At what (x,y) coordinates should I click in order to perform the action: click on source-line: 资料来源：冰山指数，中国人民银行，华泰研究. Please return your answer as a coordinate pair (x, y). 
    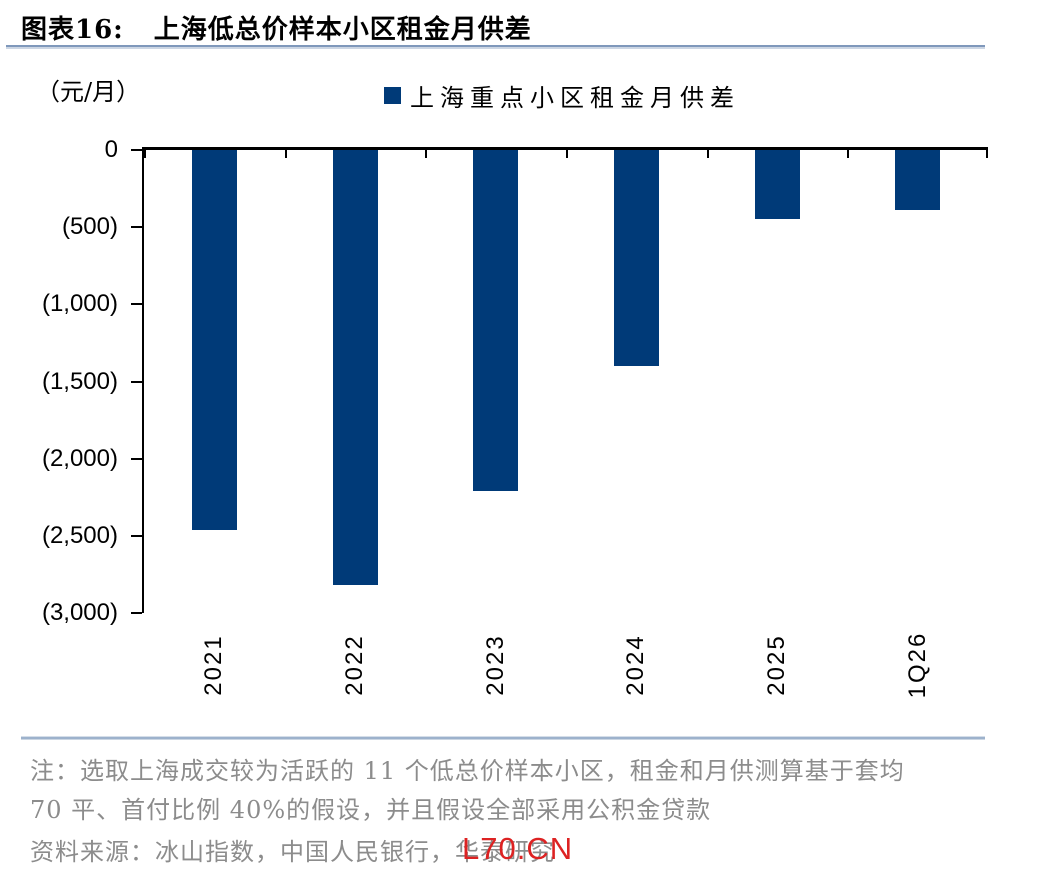
    Looking at the image, I should click on (292, 852).